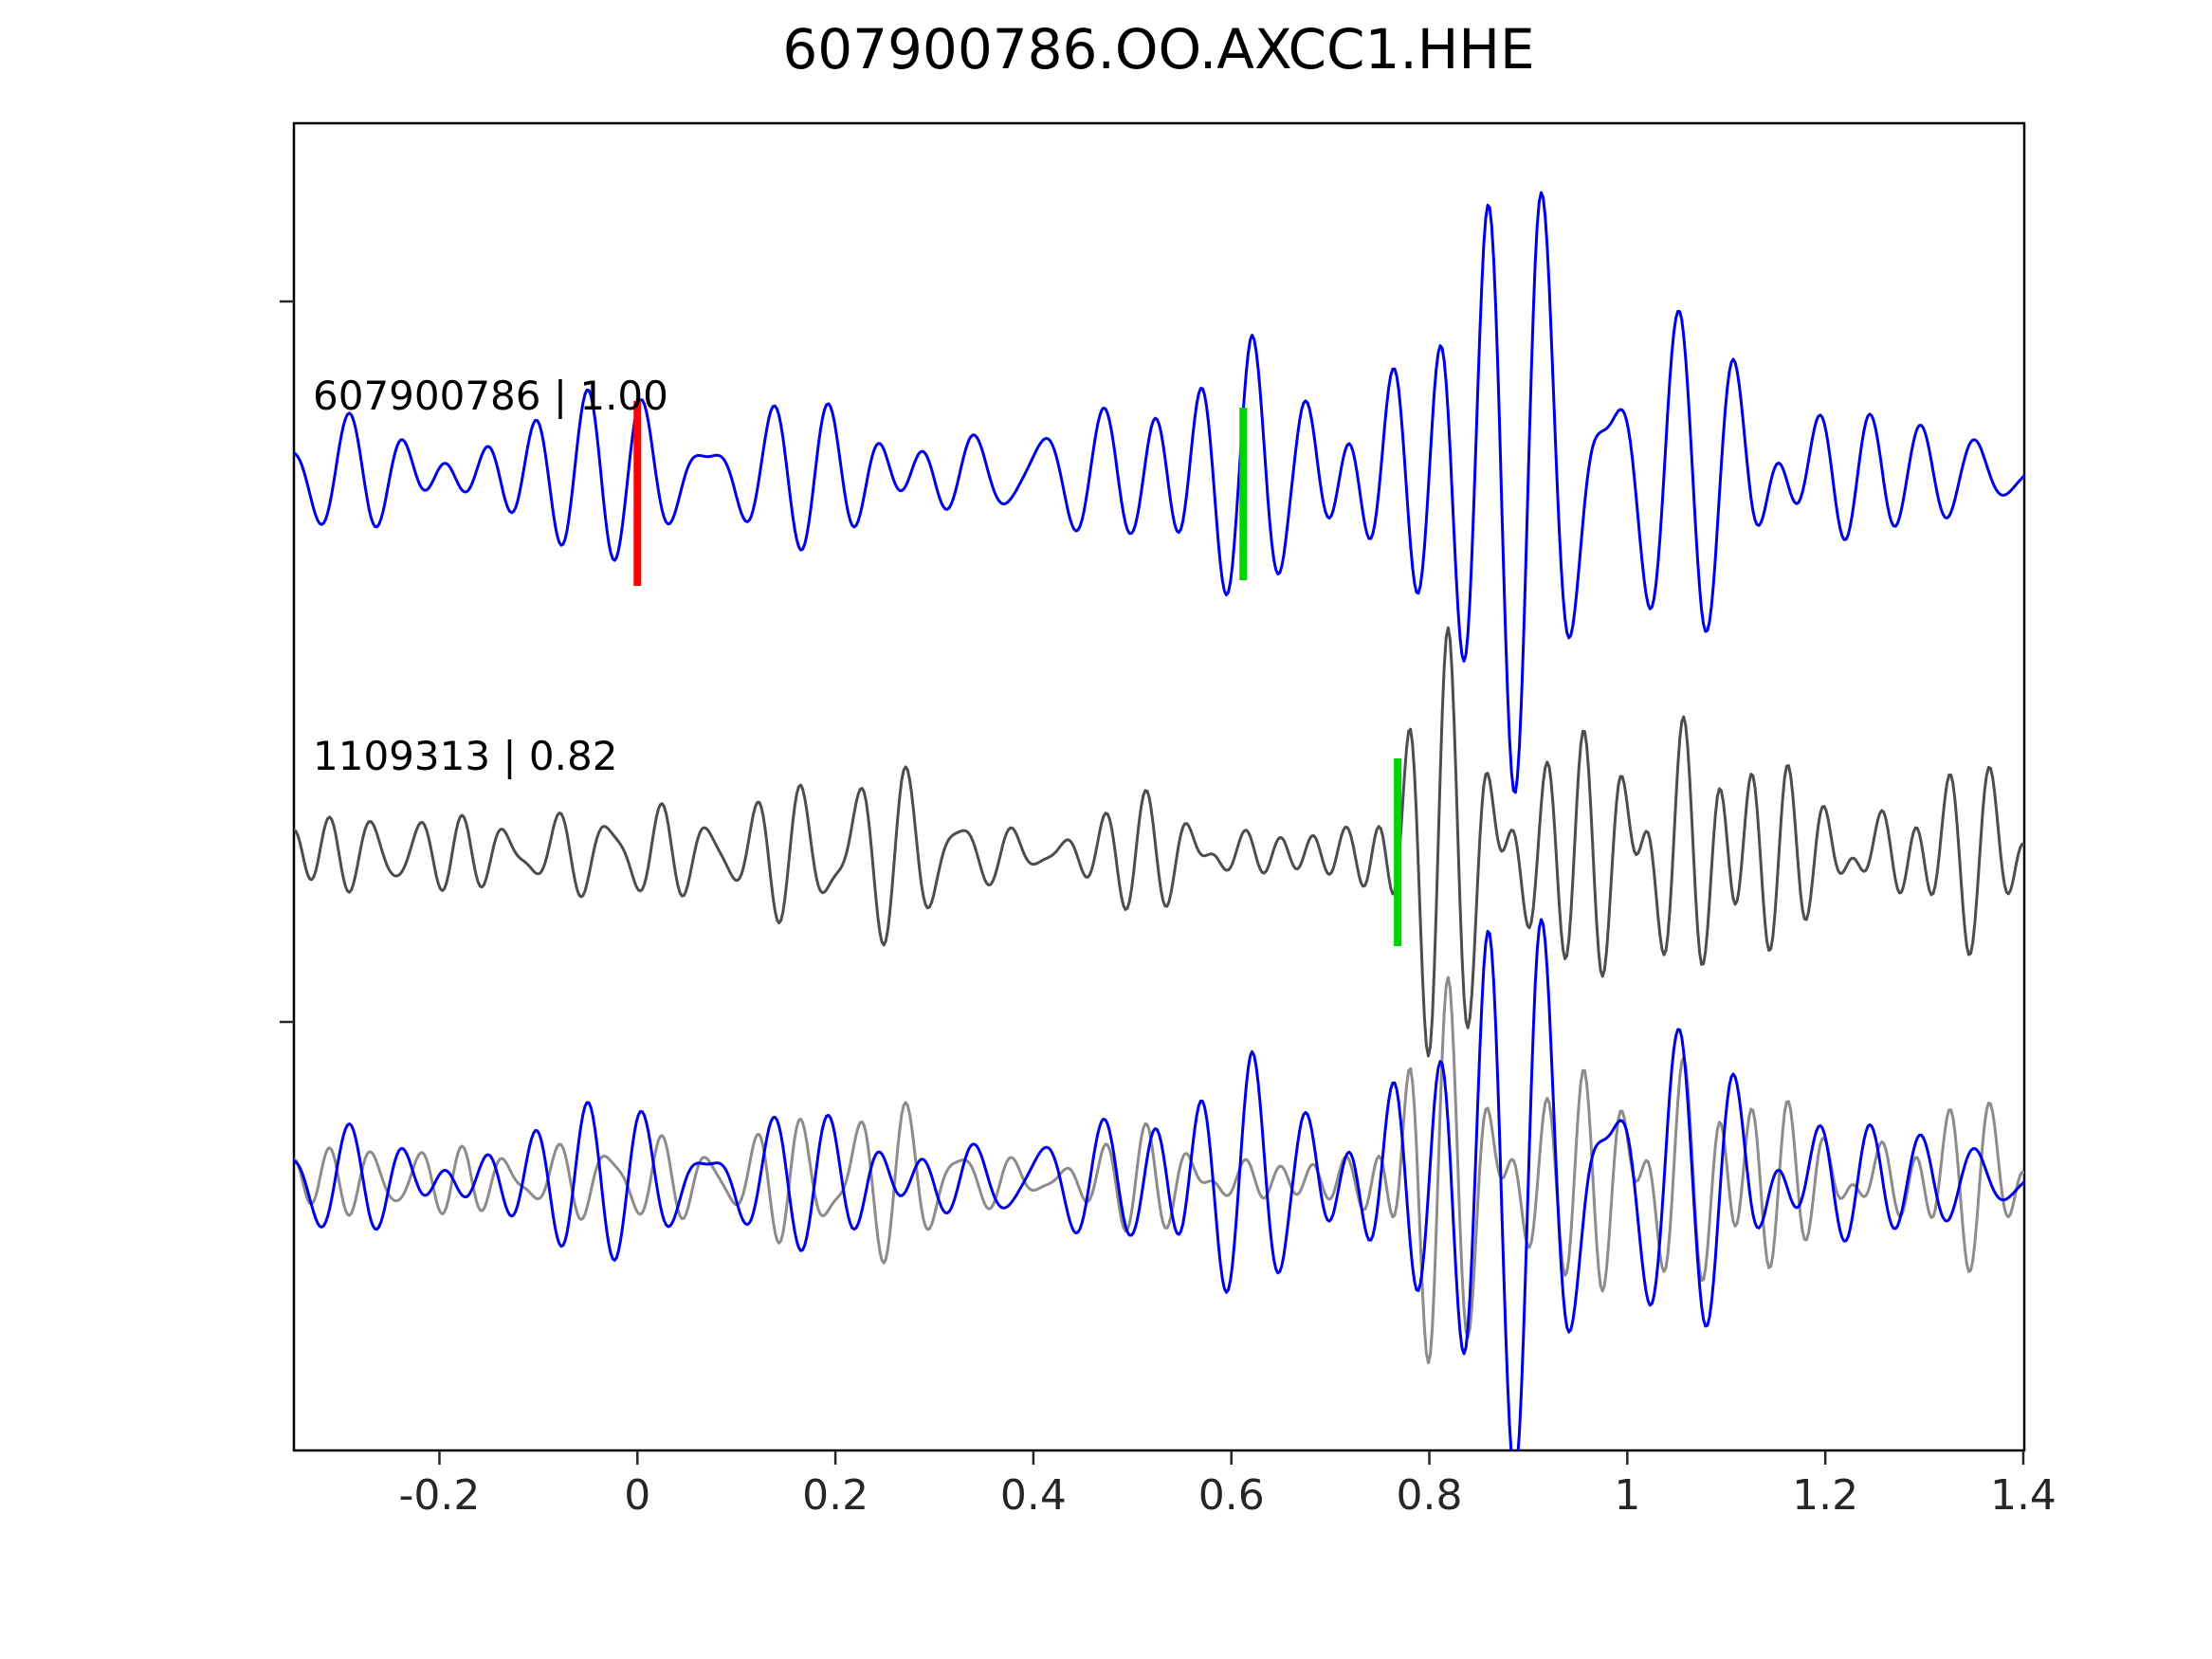 This screenshot has height=1659, width=2212. What do you see at coordinates (2023, 1495) in the screenshot?
I see `x-tick-label: 1.4` at bounding box center [2023, 1495].